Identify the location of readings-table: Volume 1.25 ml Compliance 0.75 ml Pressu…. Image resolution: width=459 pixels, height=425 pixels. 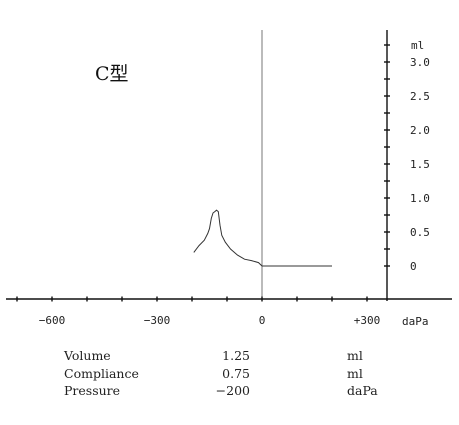
(244, 374).